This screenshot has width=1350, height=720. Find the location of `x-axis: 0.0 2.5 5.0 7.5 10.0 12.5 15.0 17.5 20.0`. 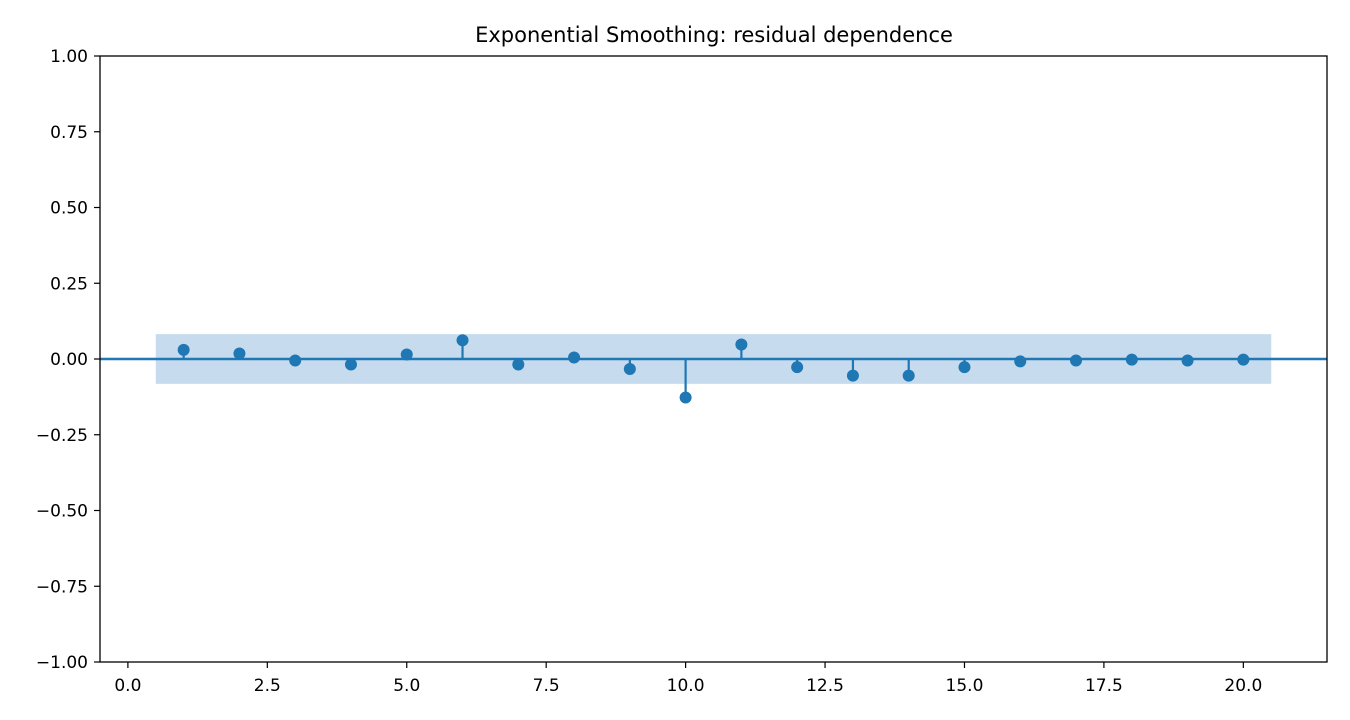

x-axis: 0.0 2.5 5.0 7.5 10.0 12.5 15.0 17.5 20.0 is located at coordinates (688, 679).